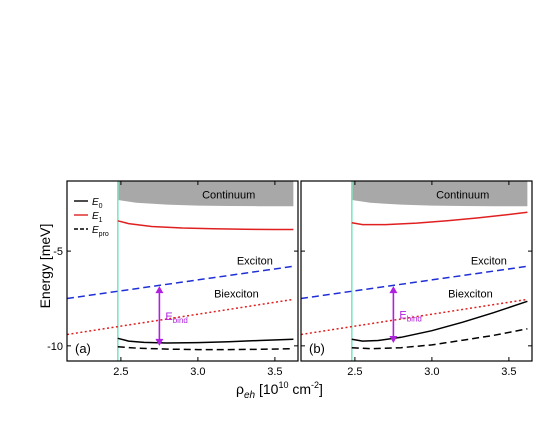  I want to click on legend-label: E0, so click(97, 203).